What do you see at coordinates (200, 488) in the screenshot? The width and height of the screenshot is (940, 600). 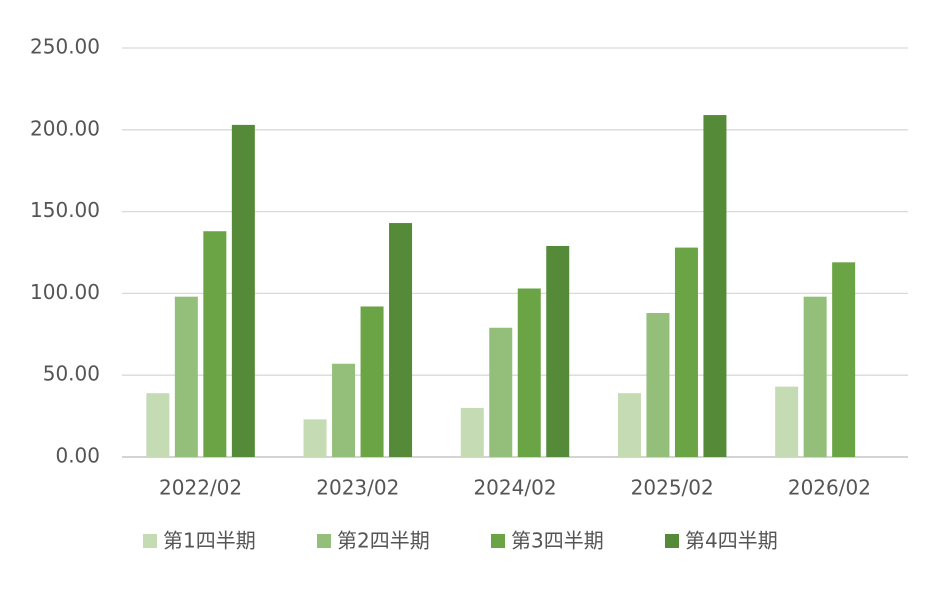 I see `x-tick-label: 2022/02` at bounding box center [200, 488].